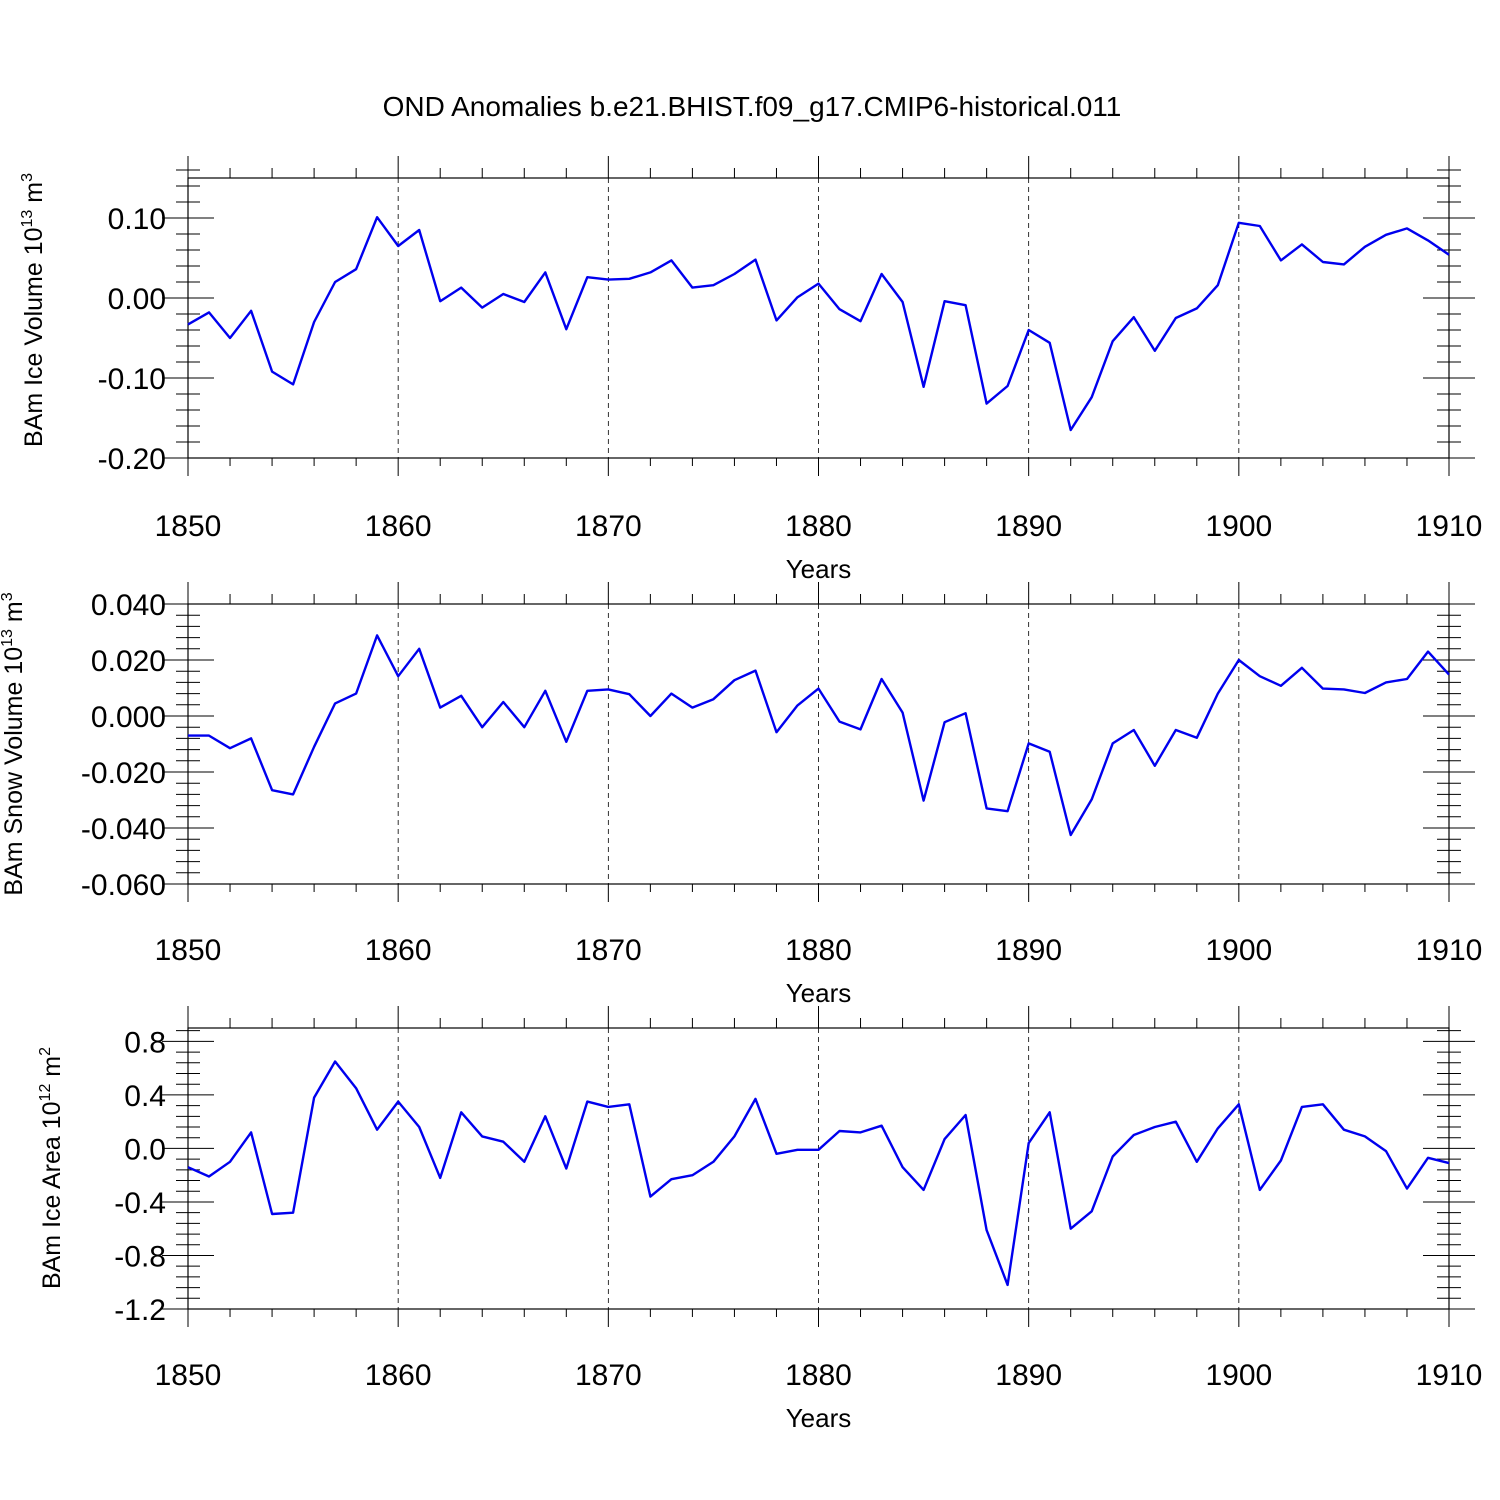 The height and width of the screenshot is (1500, 1500). I want to click on y-axis-label: BAm Ice Area 1012 m2, so click(51, 1168).